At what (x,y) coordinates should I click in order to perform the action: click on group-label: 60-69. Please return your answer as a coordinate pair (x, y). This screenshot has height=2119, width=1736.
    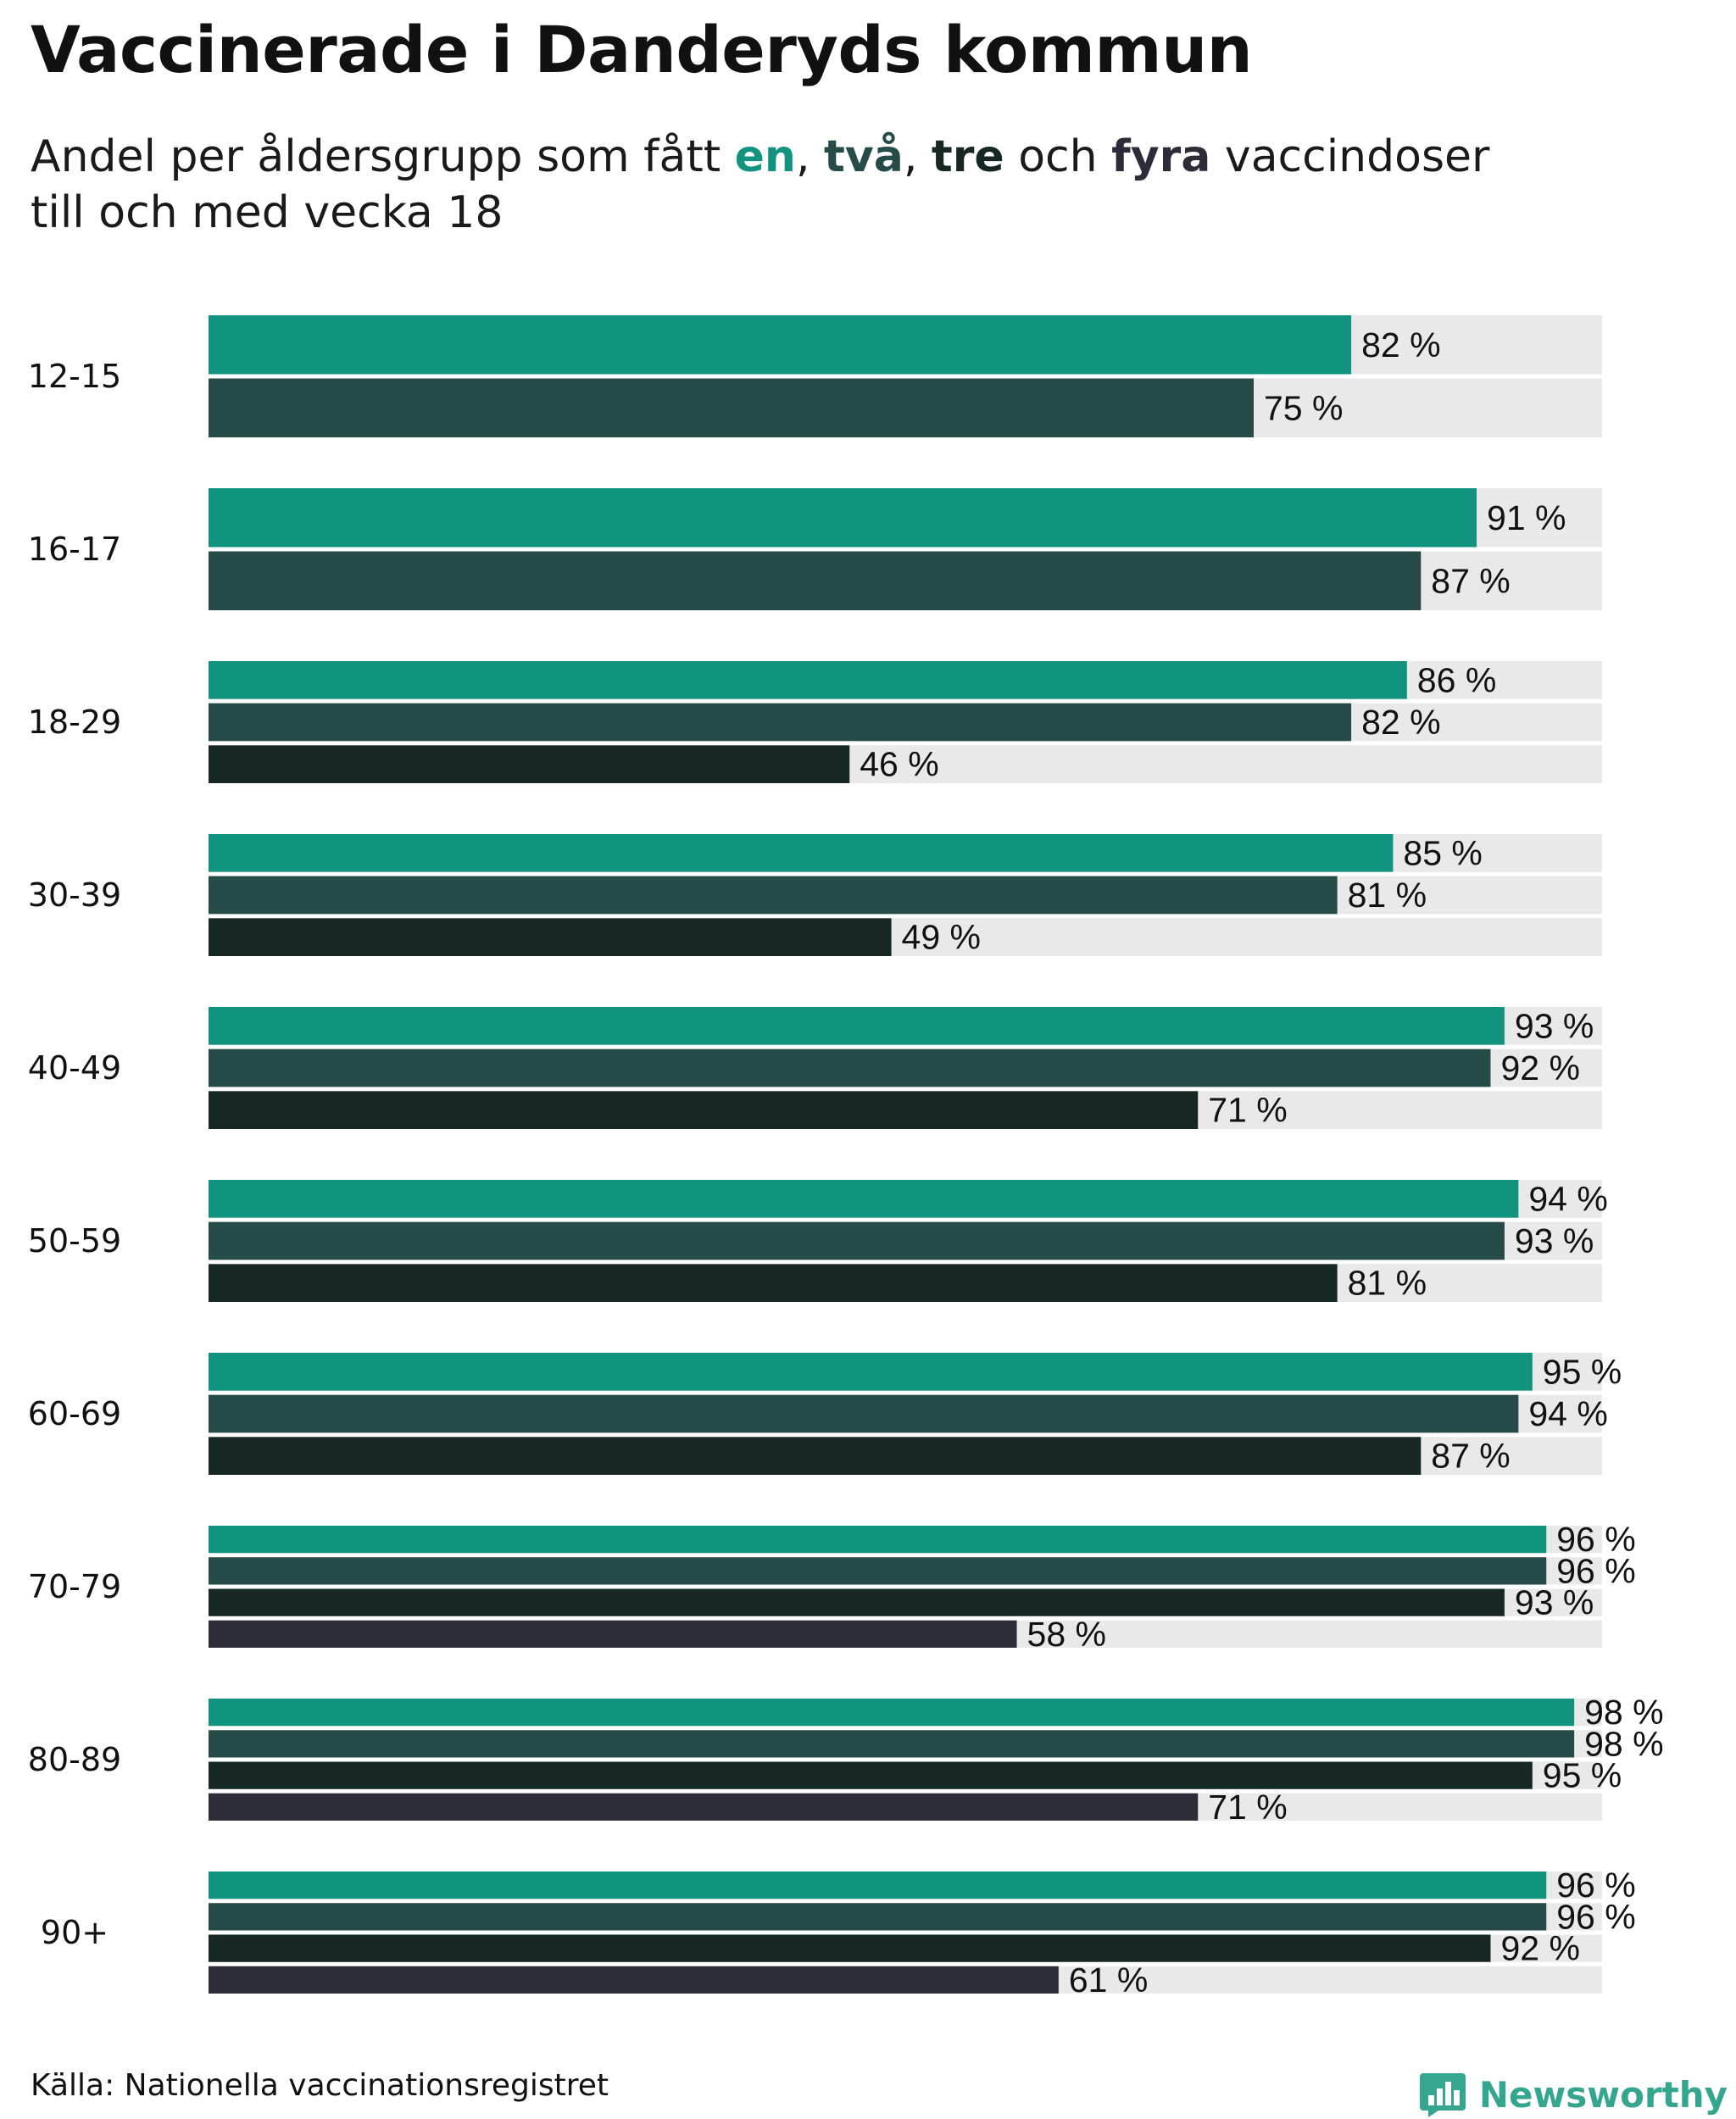
    Looking at the image, I should click on (74, 1414).